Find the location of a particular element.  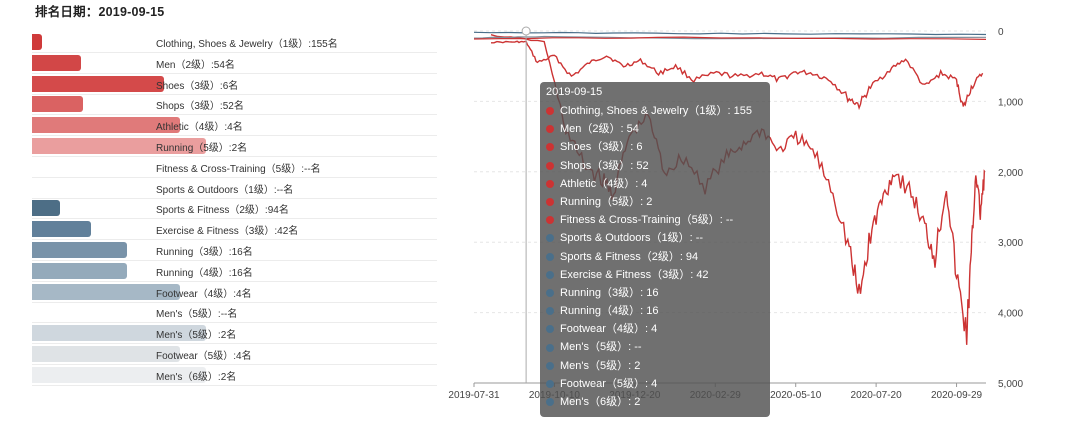

tooltip-row: Footwear（4级）: 4 is located at coordinates (655, 329).